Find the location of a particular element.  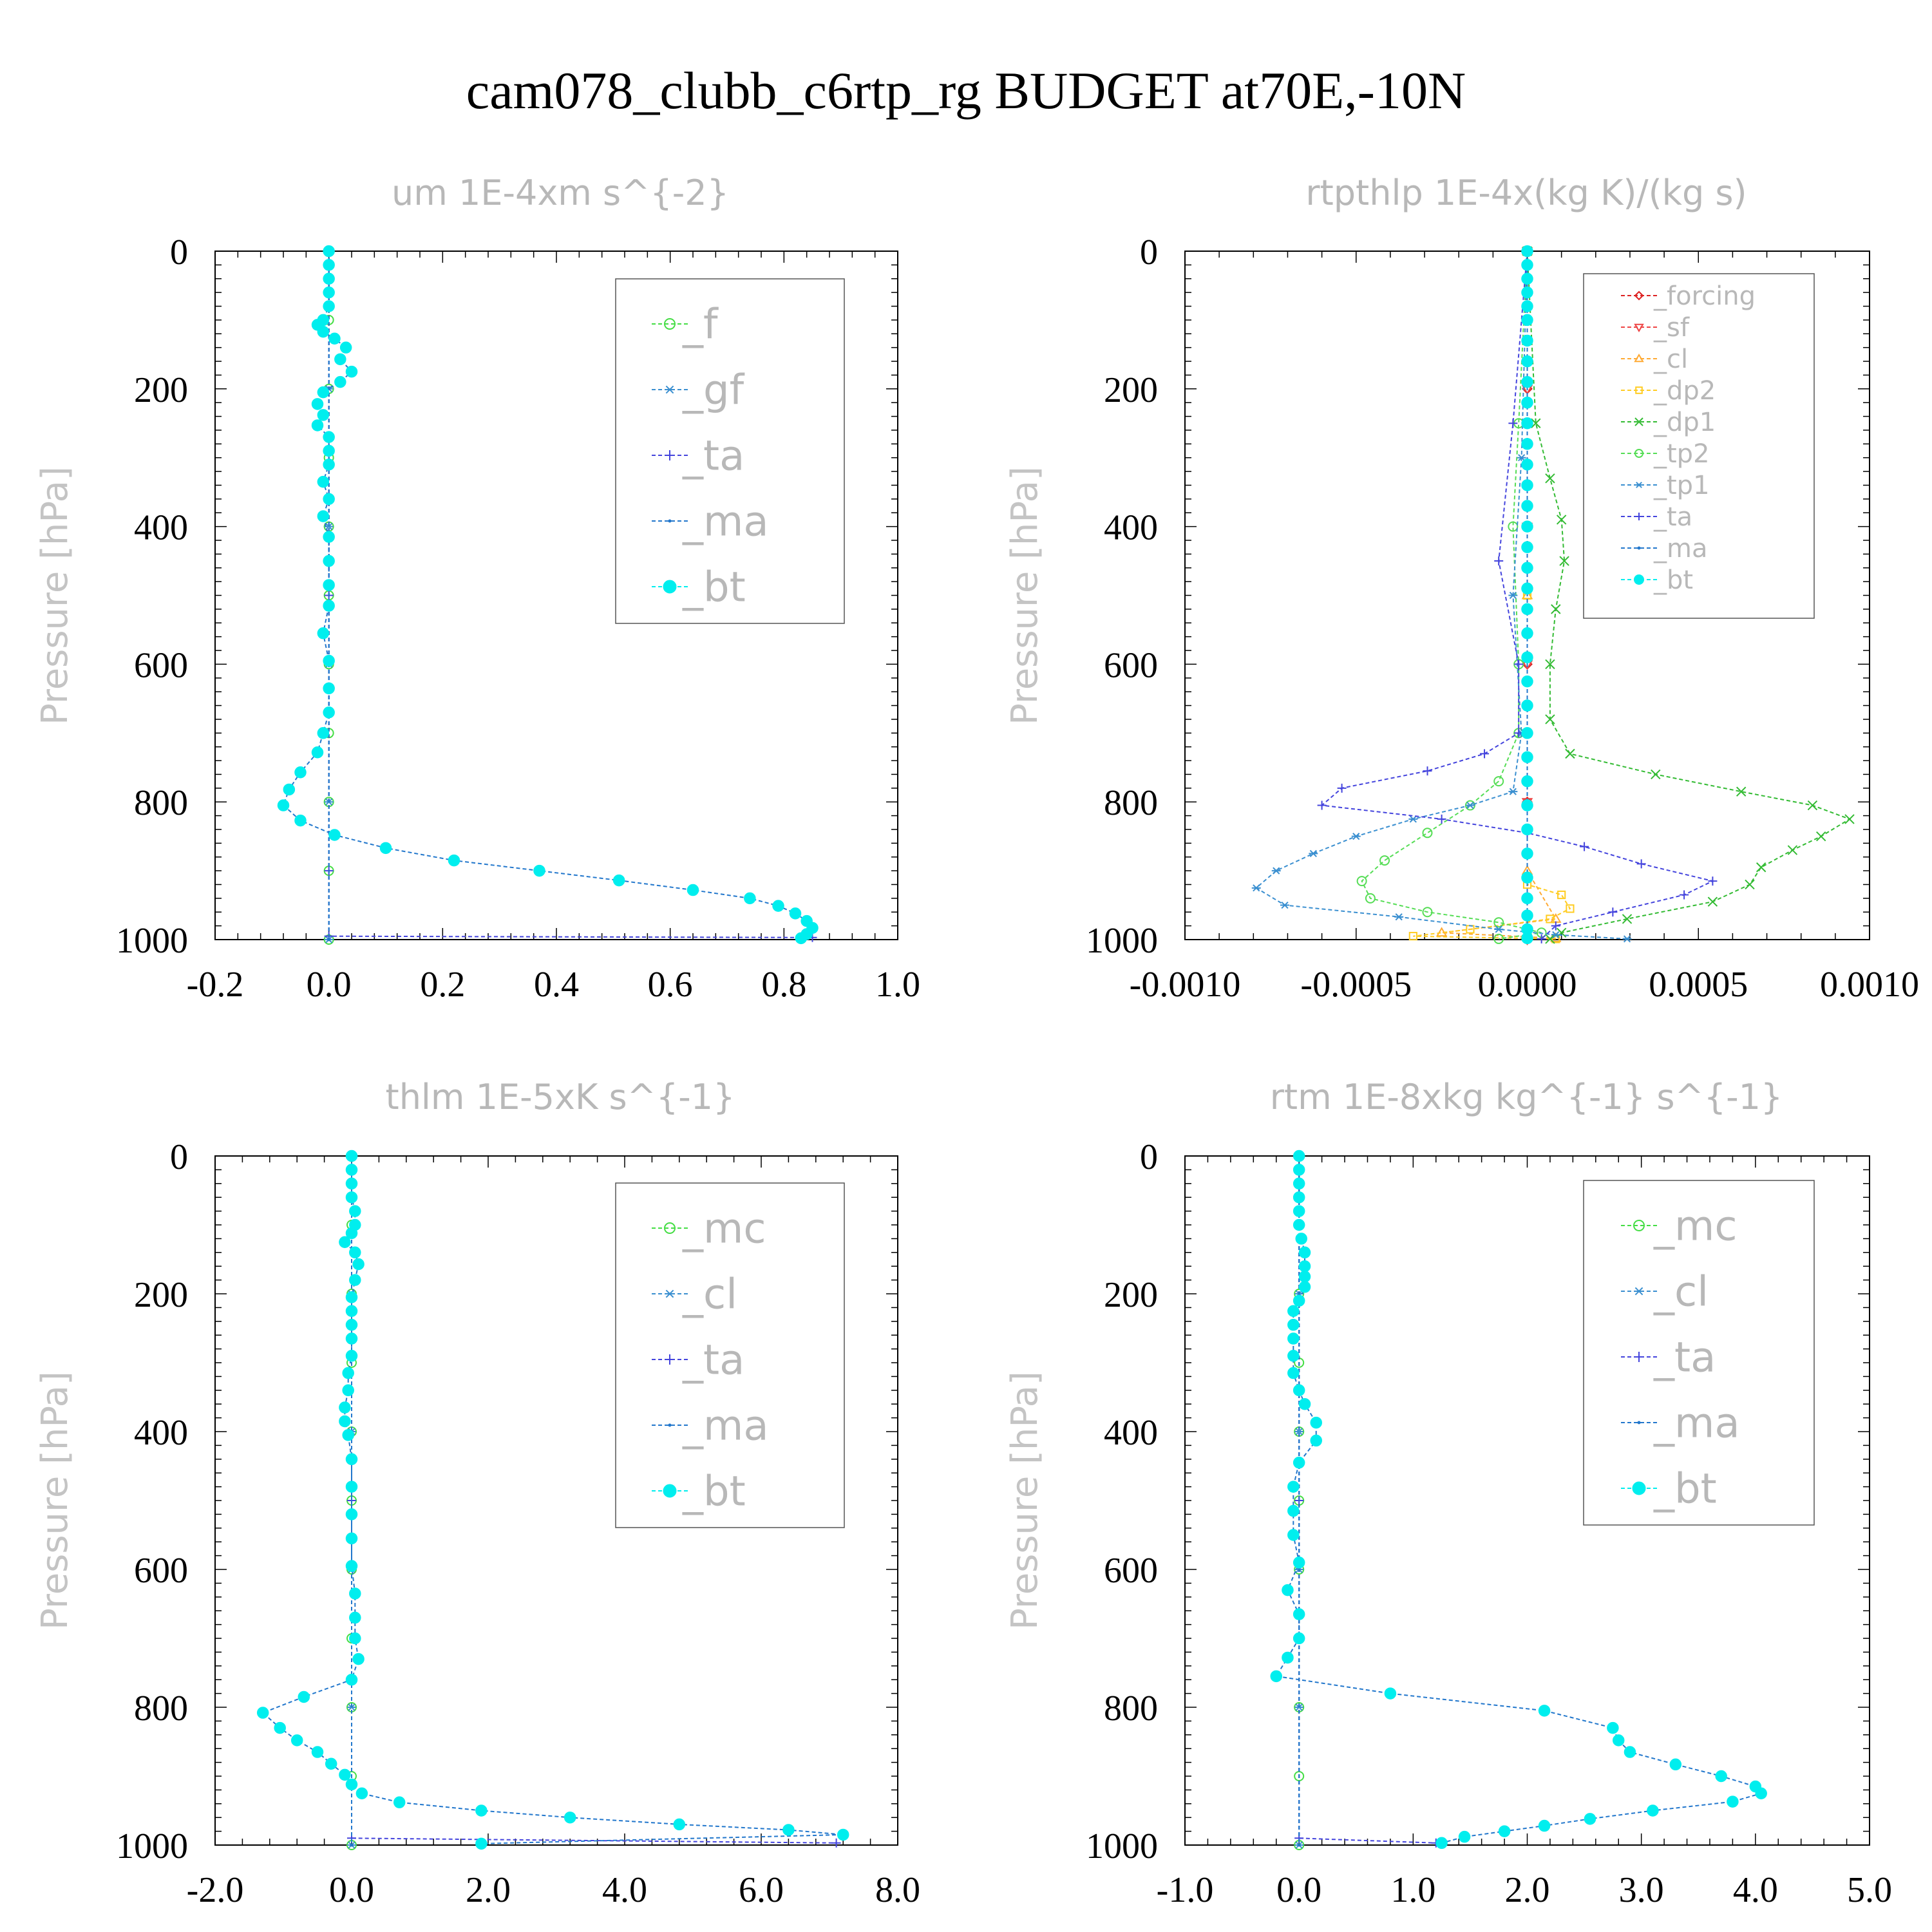

y-tick-label: 200 is located at coordinates (1131, 390).